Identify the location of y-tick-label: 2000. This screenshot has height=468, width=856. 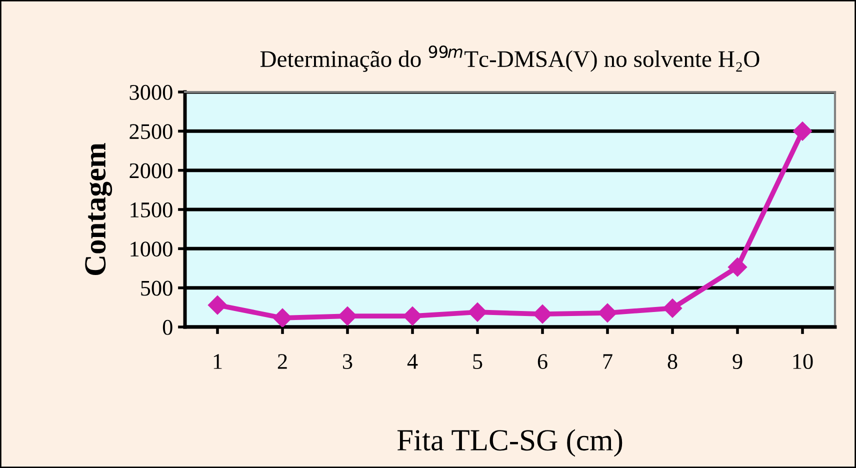
(151, 170).